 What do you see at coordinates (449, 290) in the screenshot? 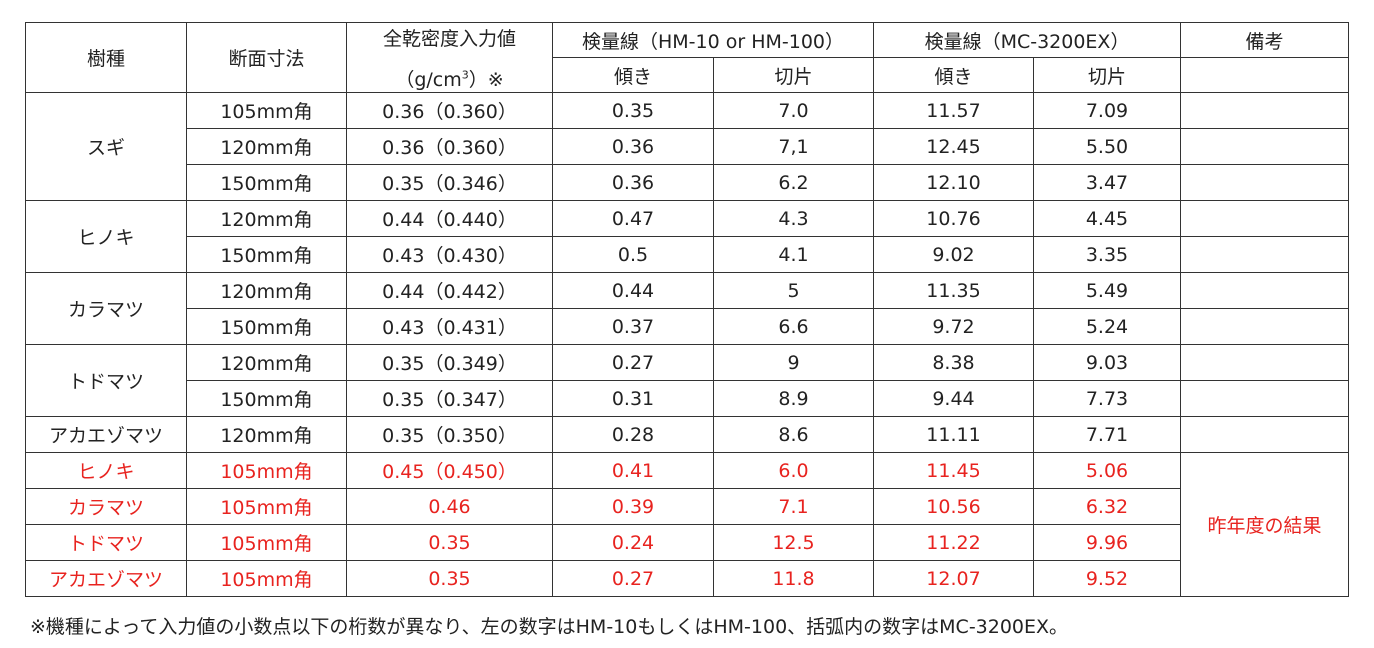
I see `data-cell: 0.44（0.442）` at bounding box center [449, 290].